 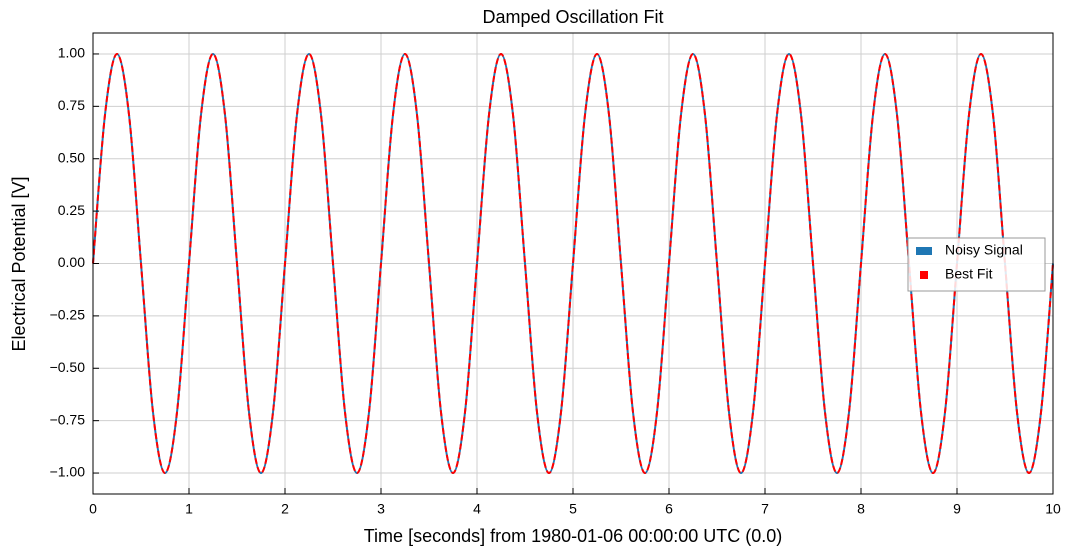 What do you see at coordinates (19, 263) in the screenshot?
I see `y-axis-label: Electrical Potential [V]` at bounding box center [19, 263].